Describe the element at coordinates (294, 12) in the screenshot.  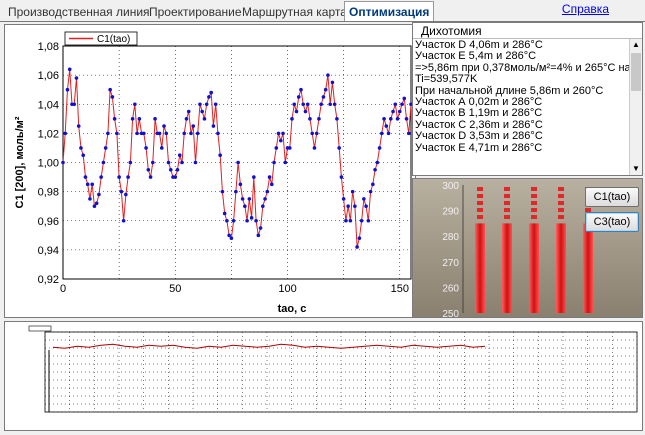
I see `tab-route-map: Маршрутная карта` at that location.